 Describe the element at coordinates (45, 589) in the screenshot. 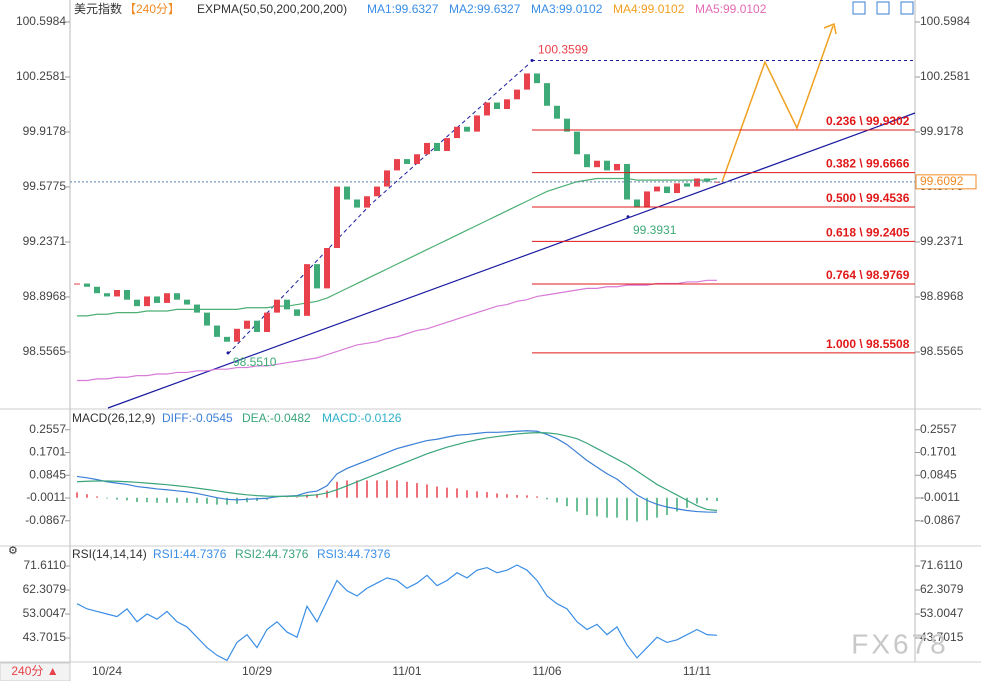

I see `y-tick-label: 62.3079` at that location.